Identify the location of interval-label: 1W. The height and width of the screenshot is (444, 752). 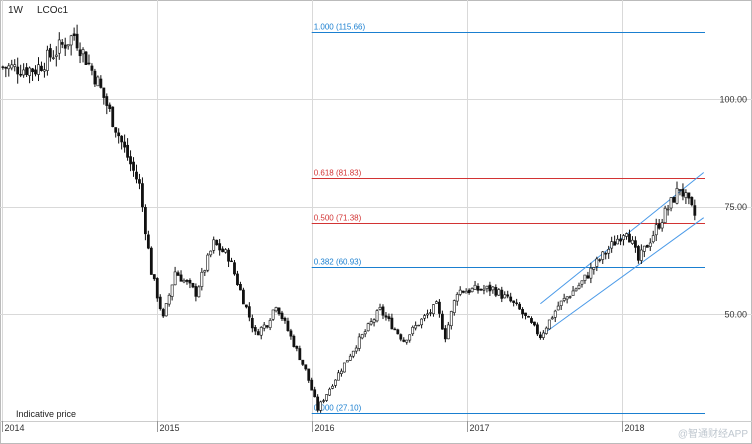
(15, 10).